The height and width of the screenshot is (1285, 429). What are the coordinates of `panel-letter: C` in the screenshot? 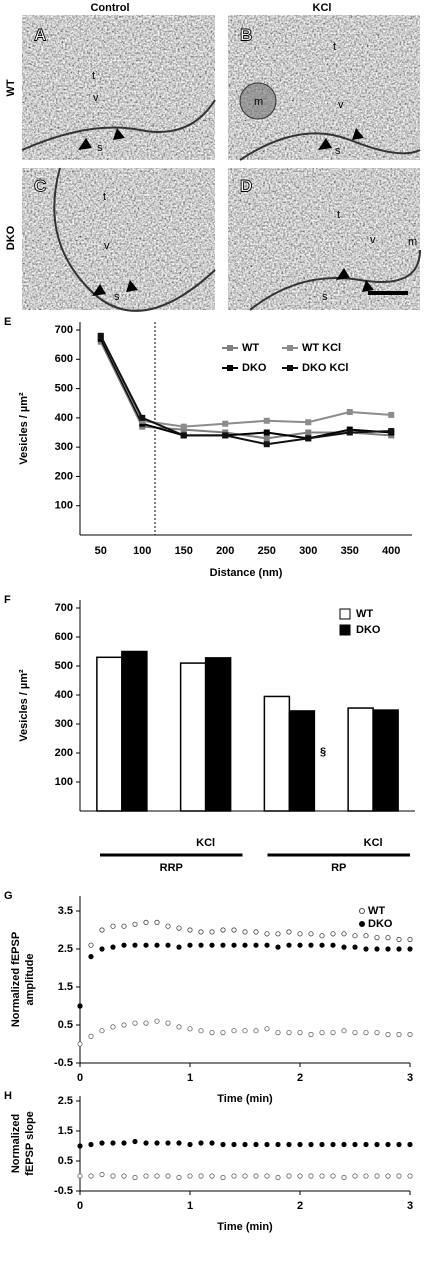 It's located at (40, 185).